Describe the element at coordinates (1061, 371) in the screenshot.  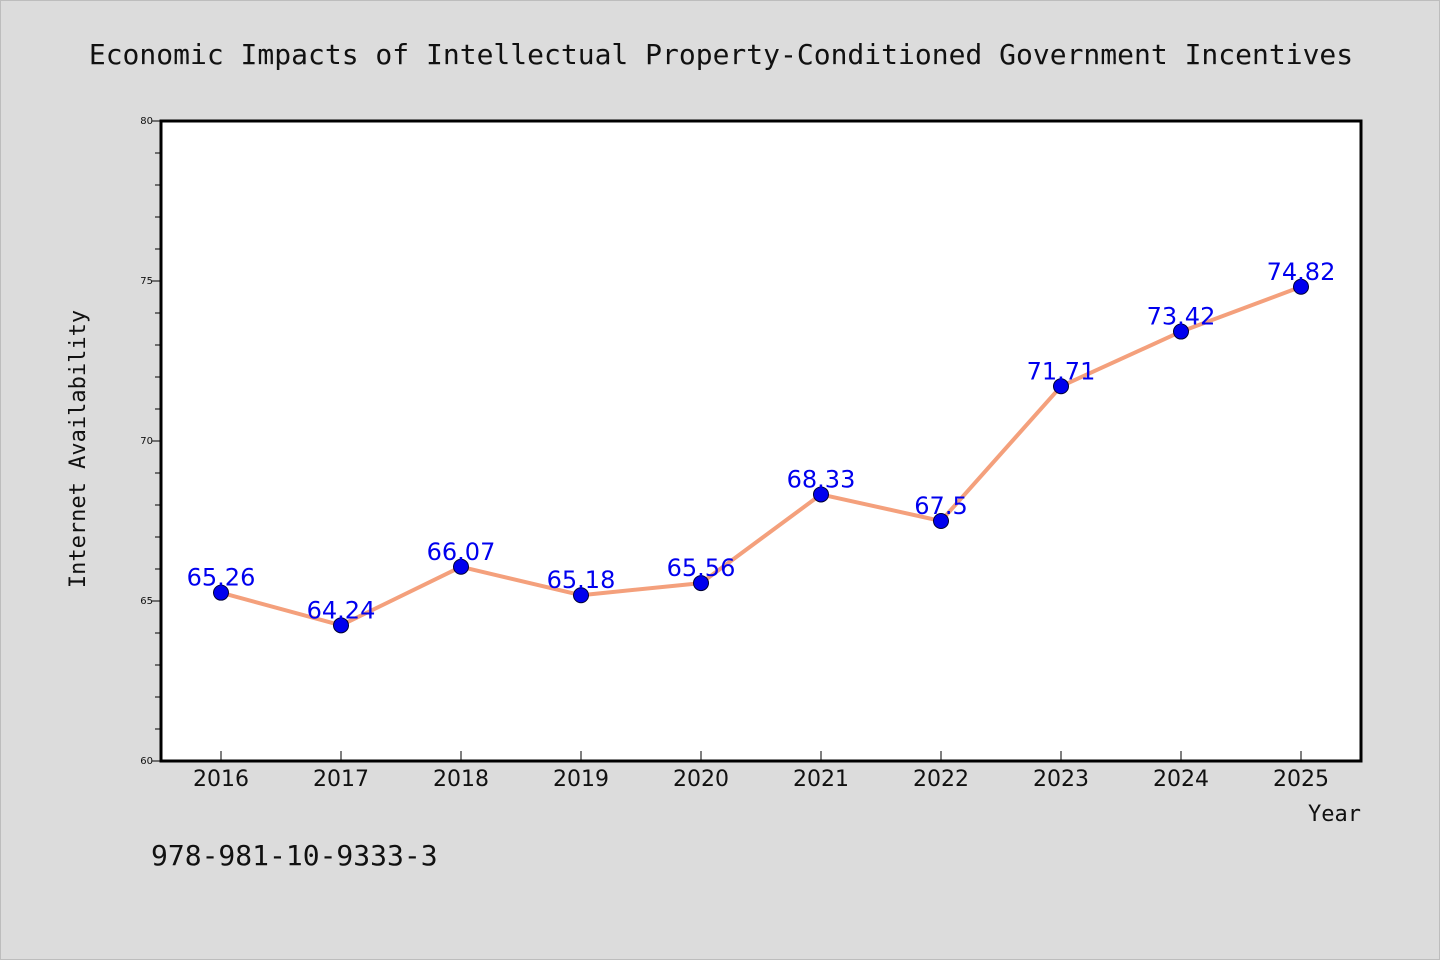
I see `data-label: 71.71` at that location.